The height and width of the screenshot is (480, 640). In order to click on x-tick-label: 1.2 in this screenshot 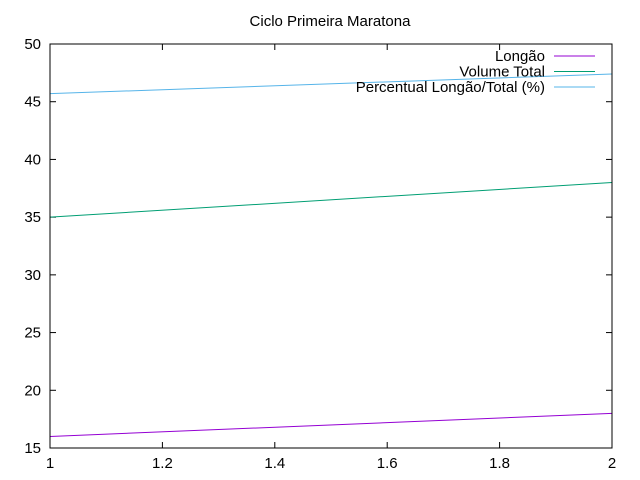, I will do `click(162, 463)`.